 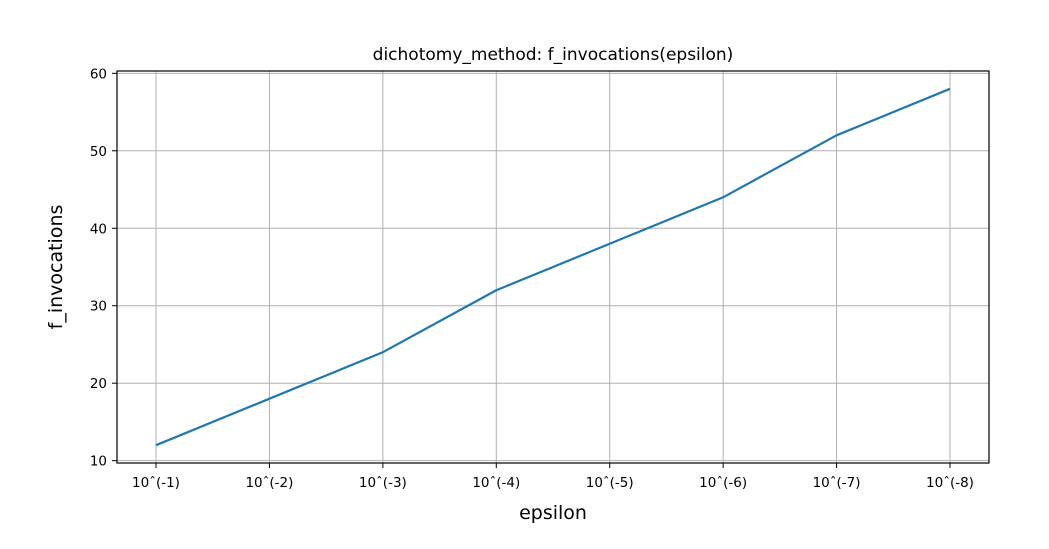 What do you see at coordinates (269, 483) in the screenshot?
I see `x-tick-label: 10ˆ(-2)` at bounding box center [269, 483].